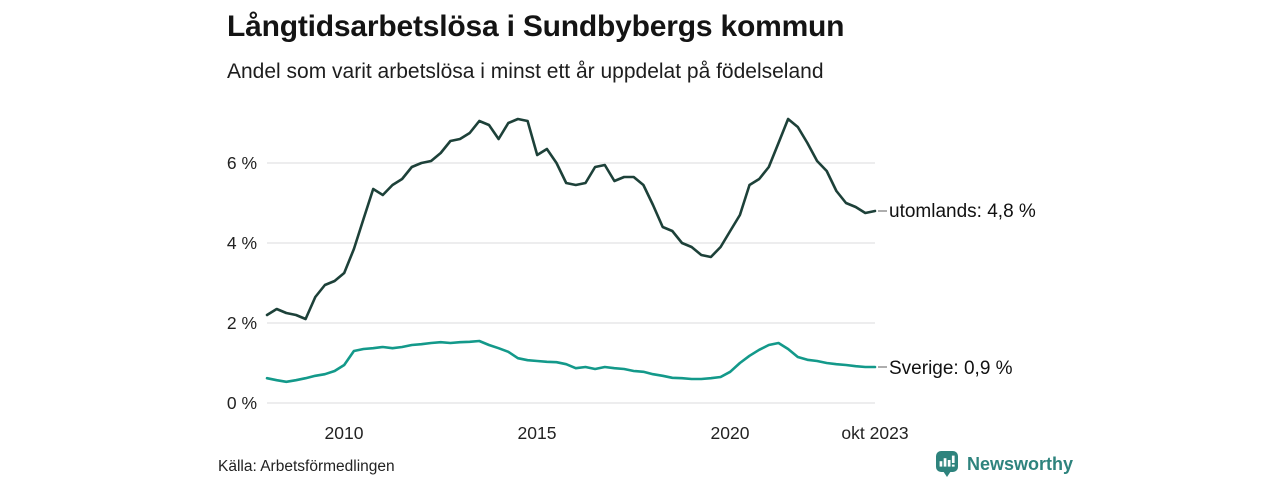 Image resolution: width=1280 pixels, height=480 pixels. Describe the element at coordinates (536, 26) in the screenshot. I see `page-title: Långtidsarbetslösa i Sundbybergs kommun` at that location.